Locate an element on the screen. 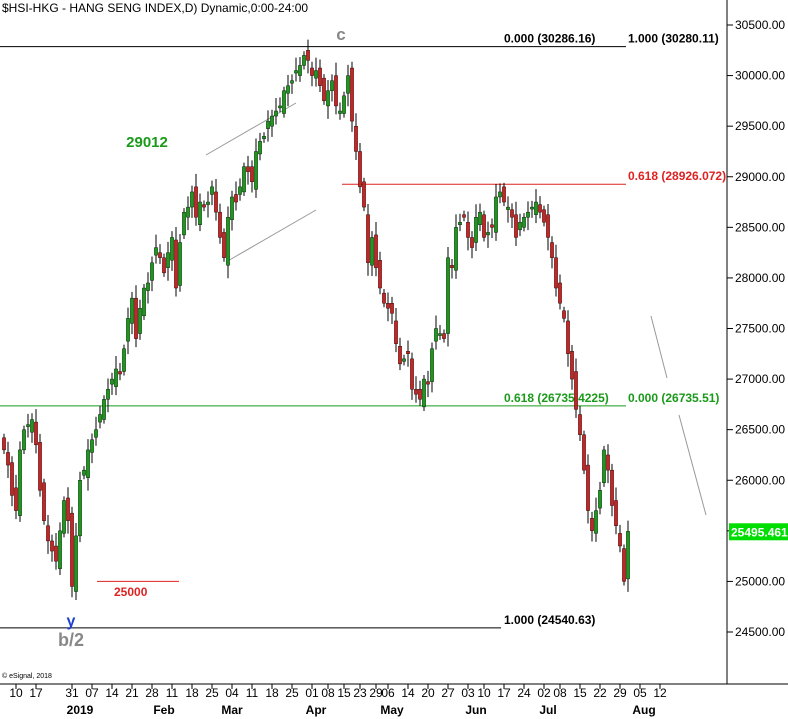  x-tick-label: 07 is located at coordinates (92, 693).